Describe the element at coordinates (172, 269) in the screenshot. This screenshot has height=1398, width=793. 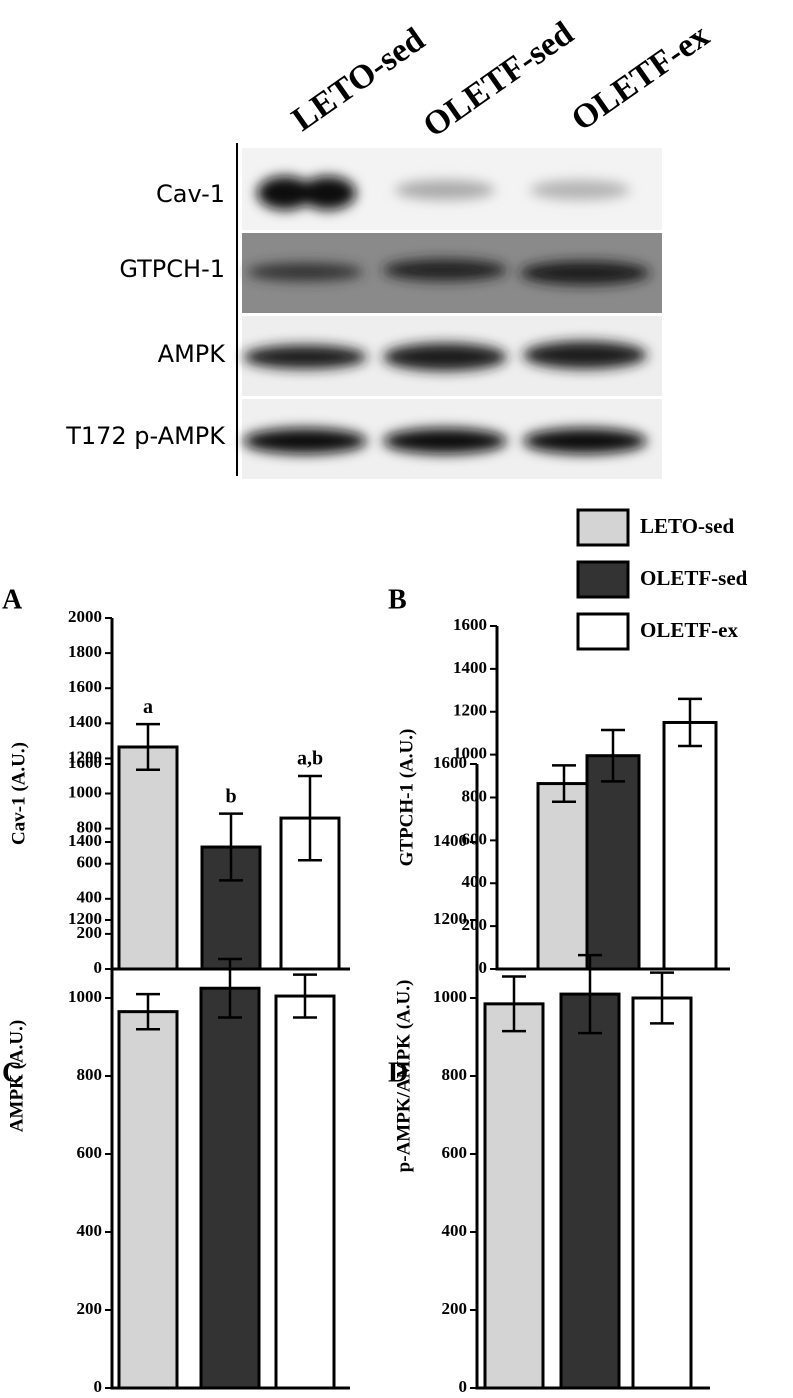
I see `row-label: GTPCH-1` at that location.